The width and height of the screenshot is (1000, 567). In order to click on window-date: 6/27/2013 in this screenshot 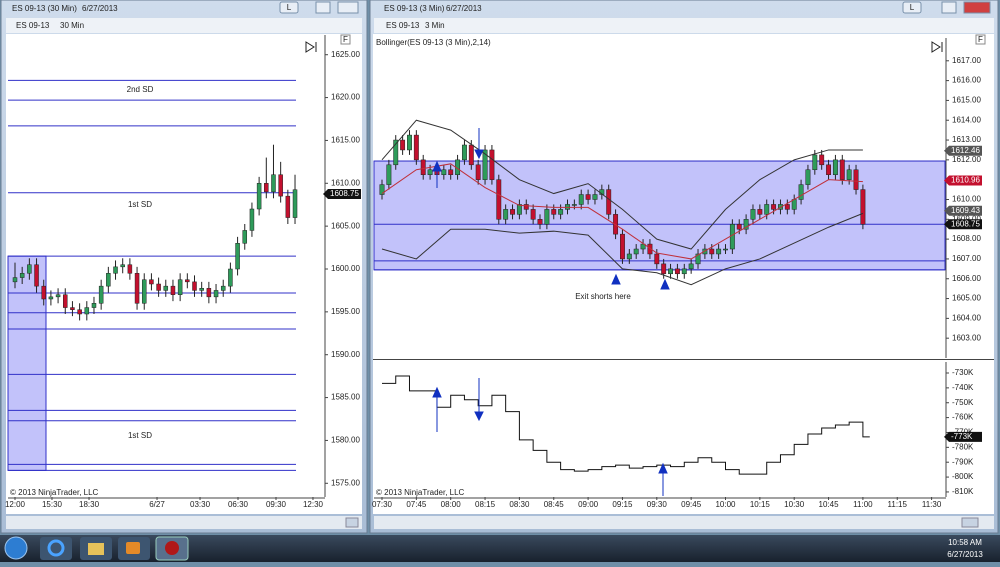, I will do `click(464, 8)`.